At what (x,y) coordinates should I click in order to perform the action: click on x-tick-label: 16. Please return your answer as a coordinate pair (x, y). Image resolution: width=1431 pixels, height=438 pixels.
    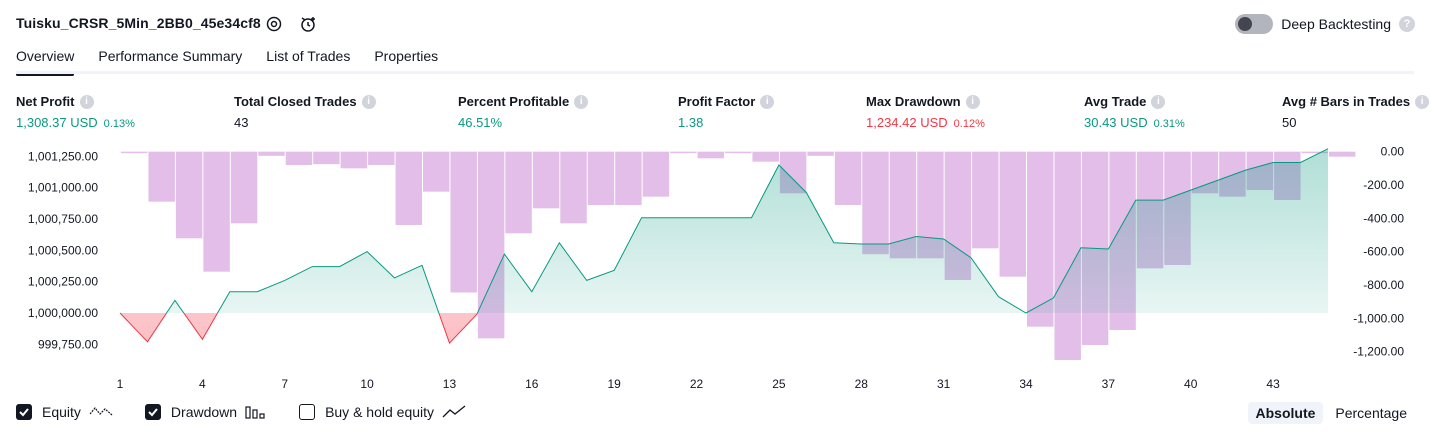
    Looking at the image, I should click on (532, 384).